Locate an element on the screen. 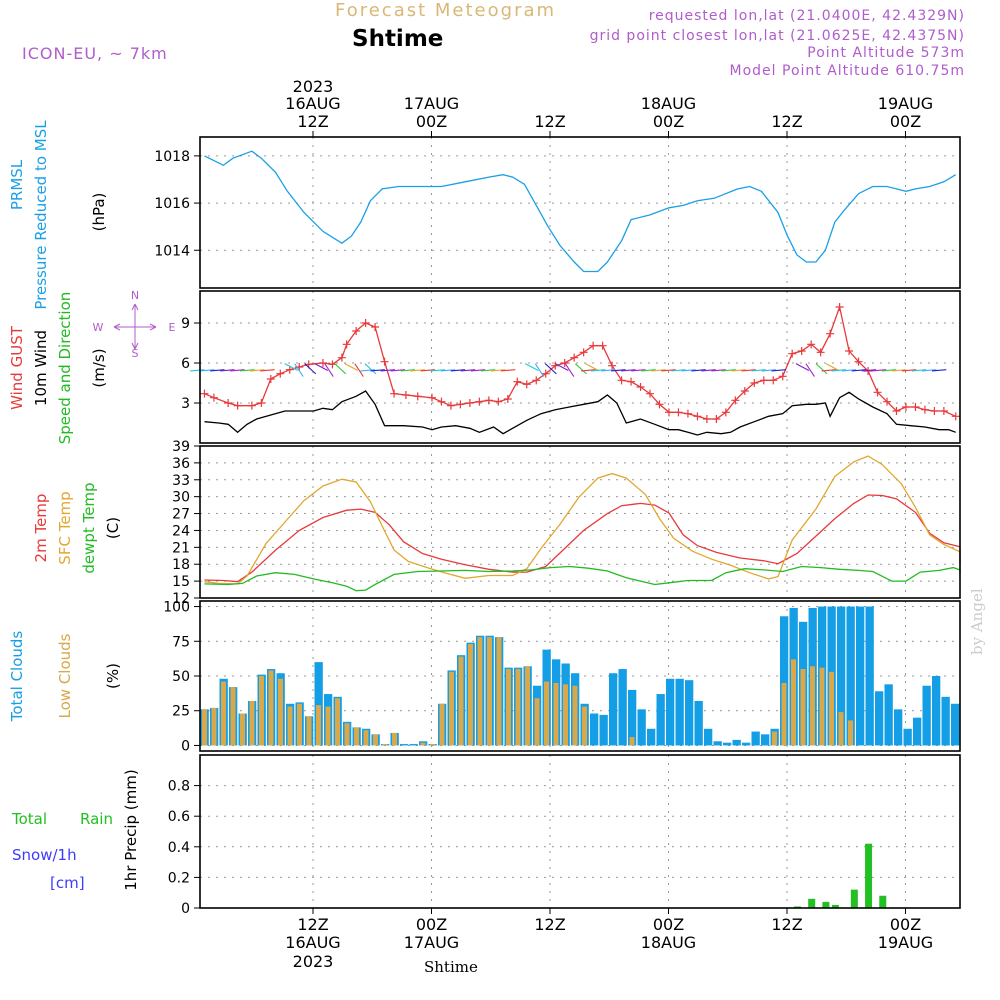 This screenshot has width=1000, height=1000. top-date-label: 19AUG is located at coordinates (905, 103).